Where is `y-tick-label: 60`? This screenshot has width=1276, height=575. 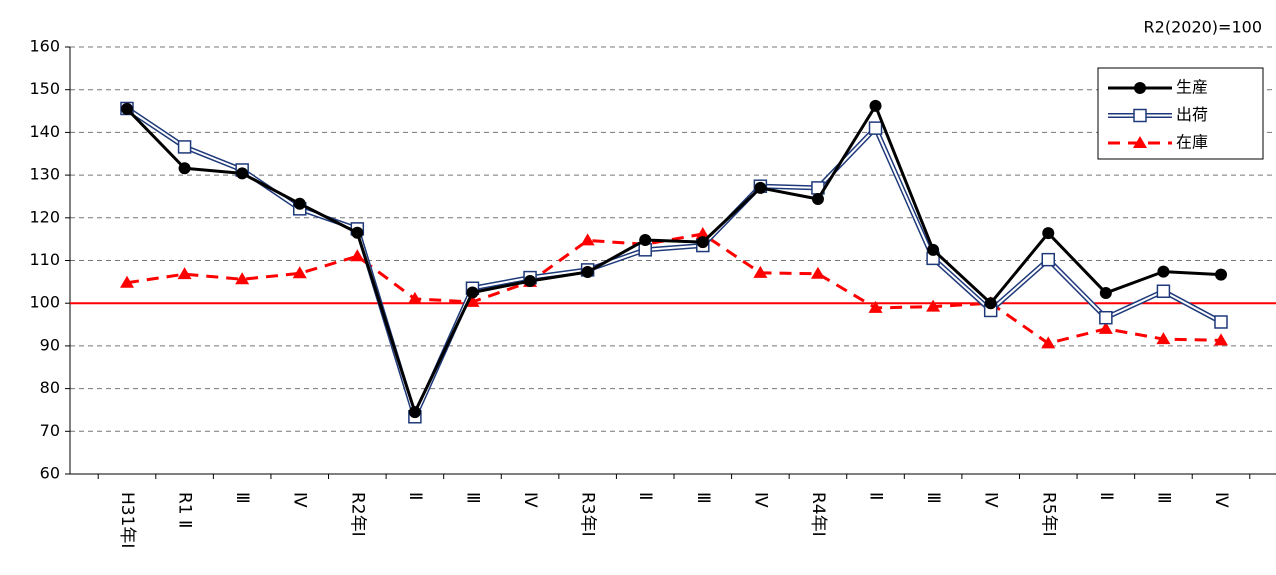
y-tick-label: 60 is located at coordinates (50, 473).